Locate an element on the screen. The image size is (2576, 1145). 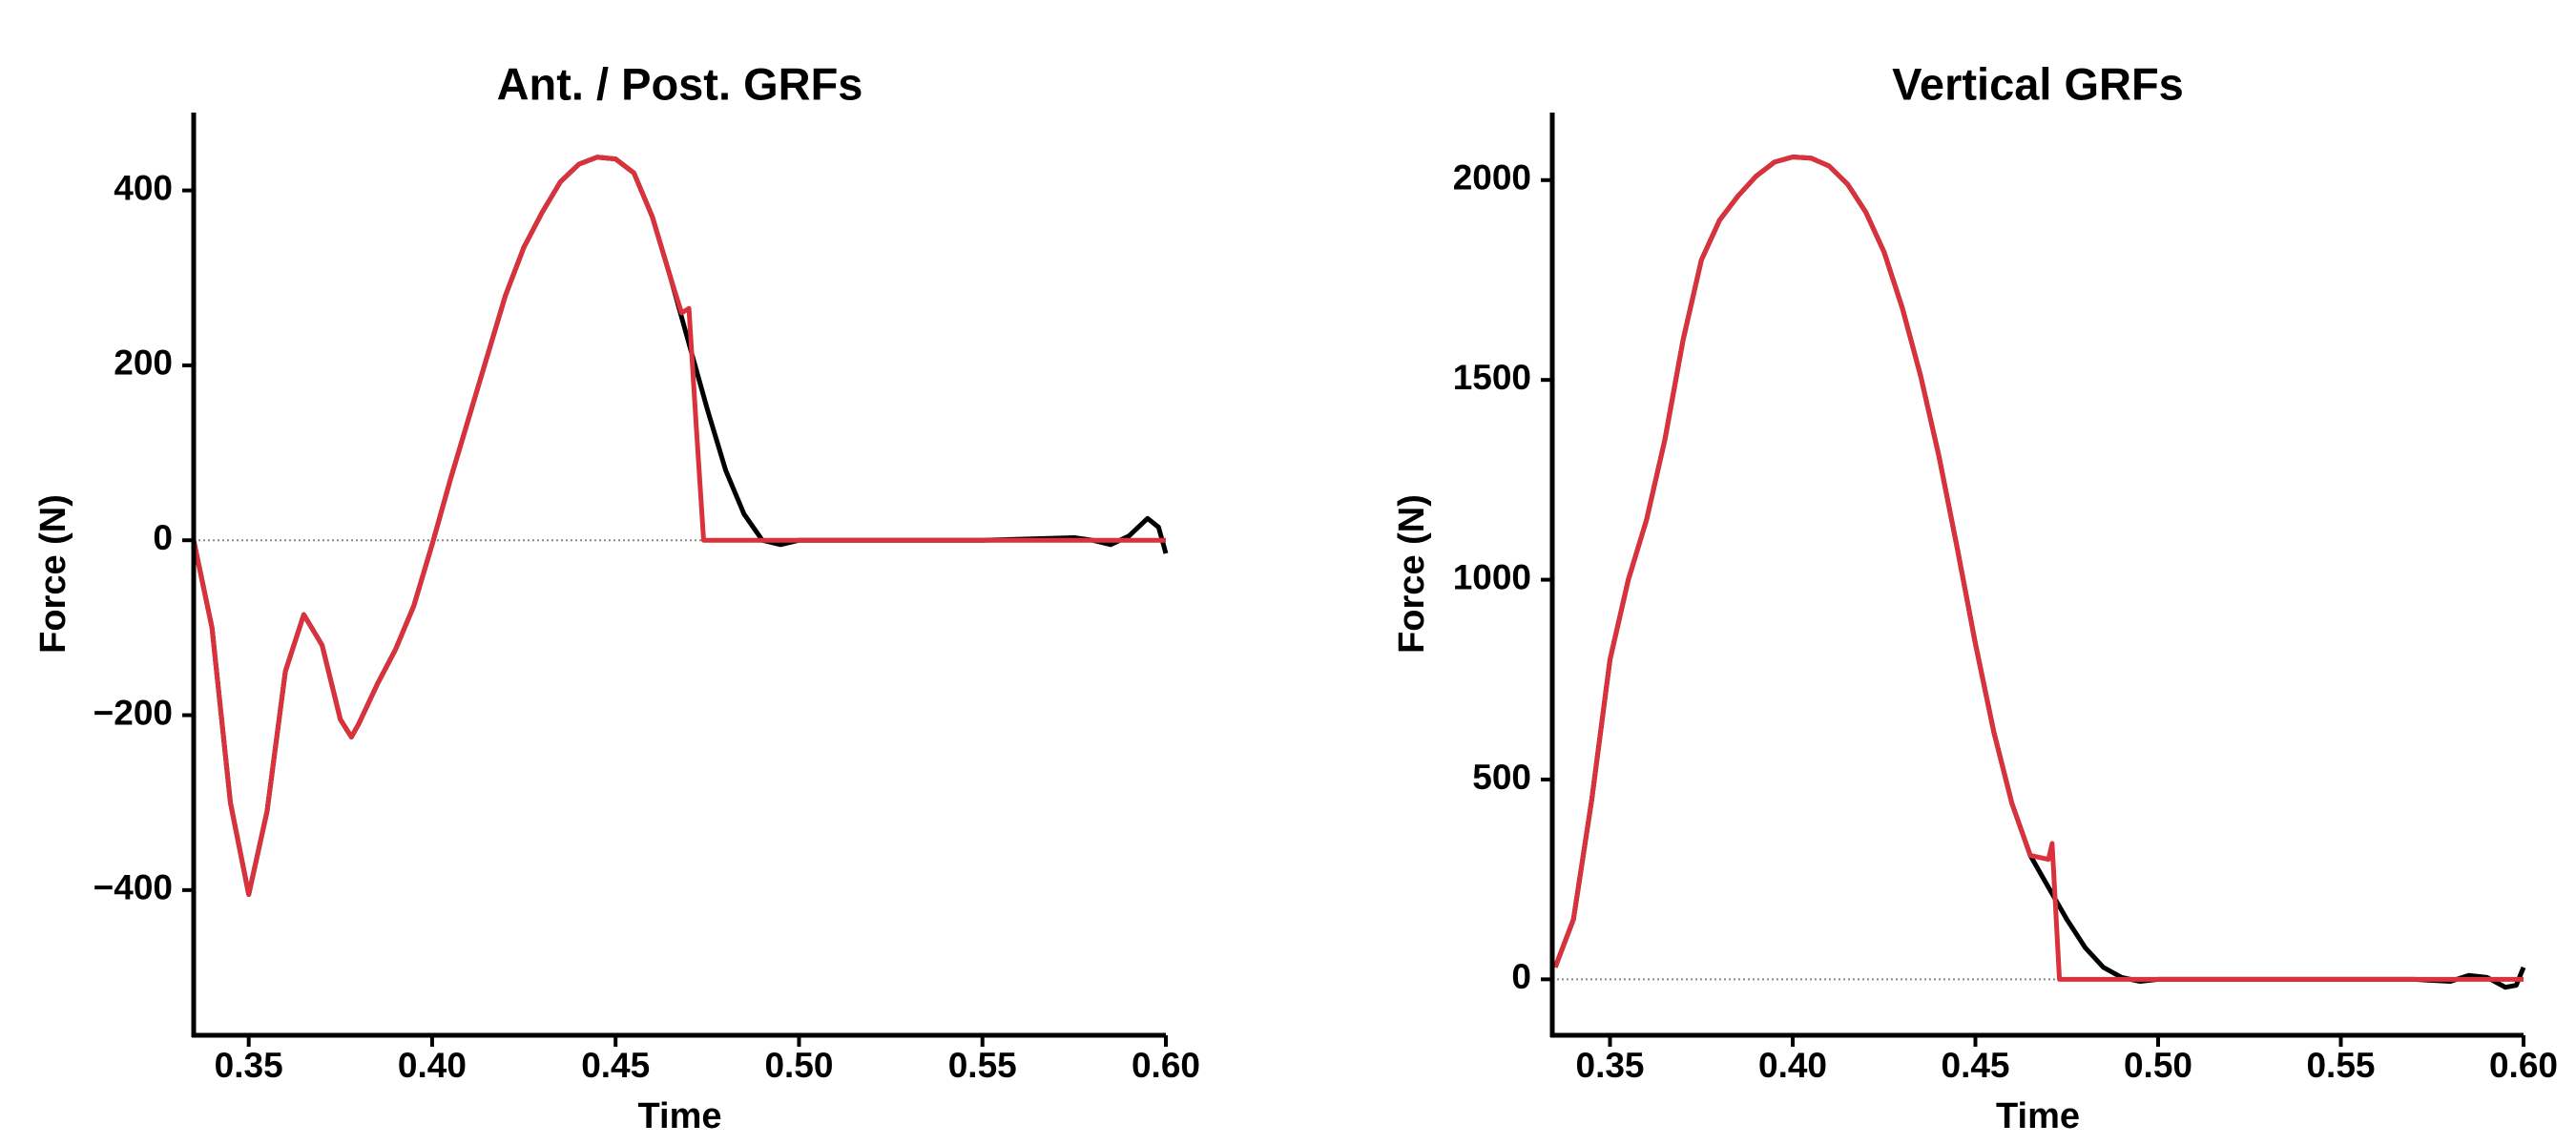
y-tick-label: 500 is located at coordinates (1501, 777).